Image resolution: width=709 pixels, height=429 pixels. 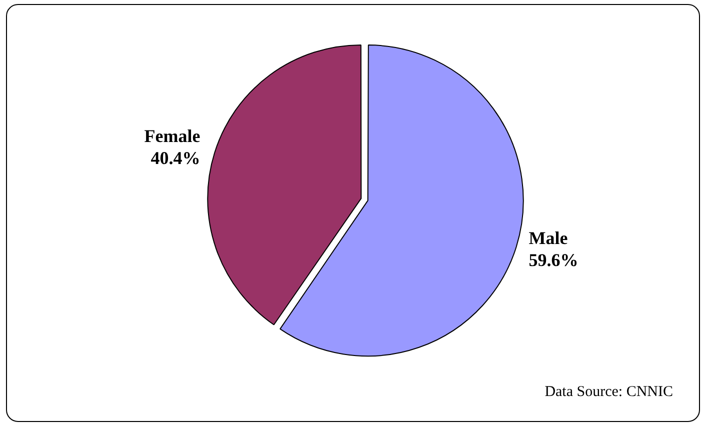 I want to click on slice-label: Male, so click(x=548, y=238).